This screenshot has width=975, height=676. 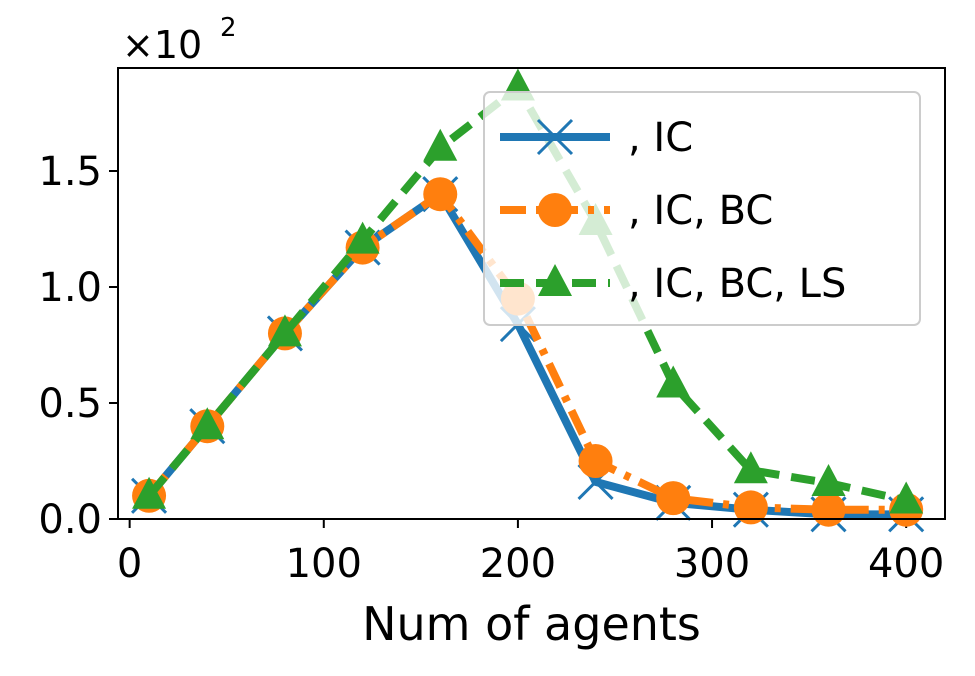 What do you see at coordinates (518, 564) in the screenshot?
I see `x-tick-label: 200` at bounding box center [518, 564].